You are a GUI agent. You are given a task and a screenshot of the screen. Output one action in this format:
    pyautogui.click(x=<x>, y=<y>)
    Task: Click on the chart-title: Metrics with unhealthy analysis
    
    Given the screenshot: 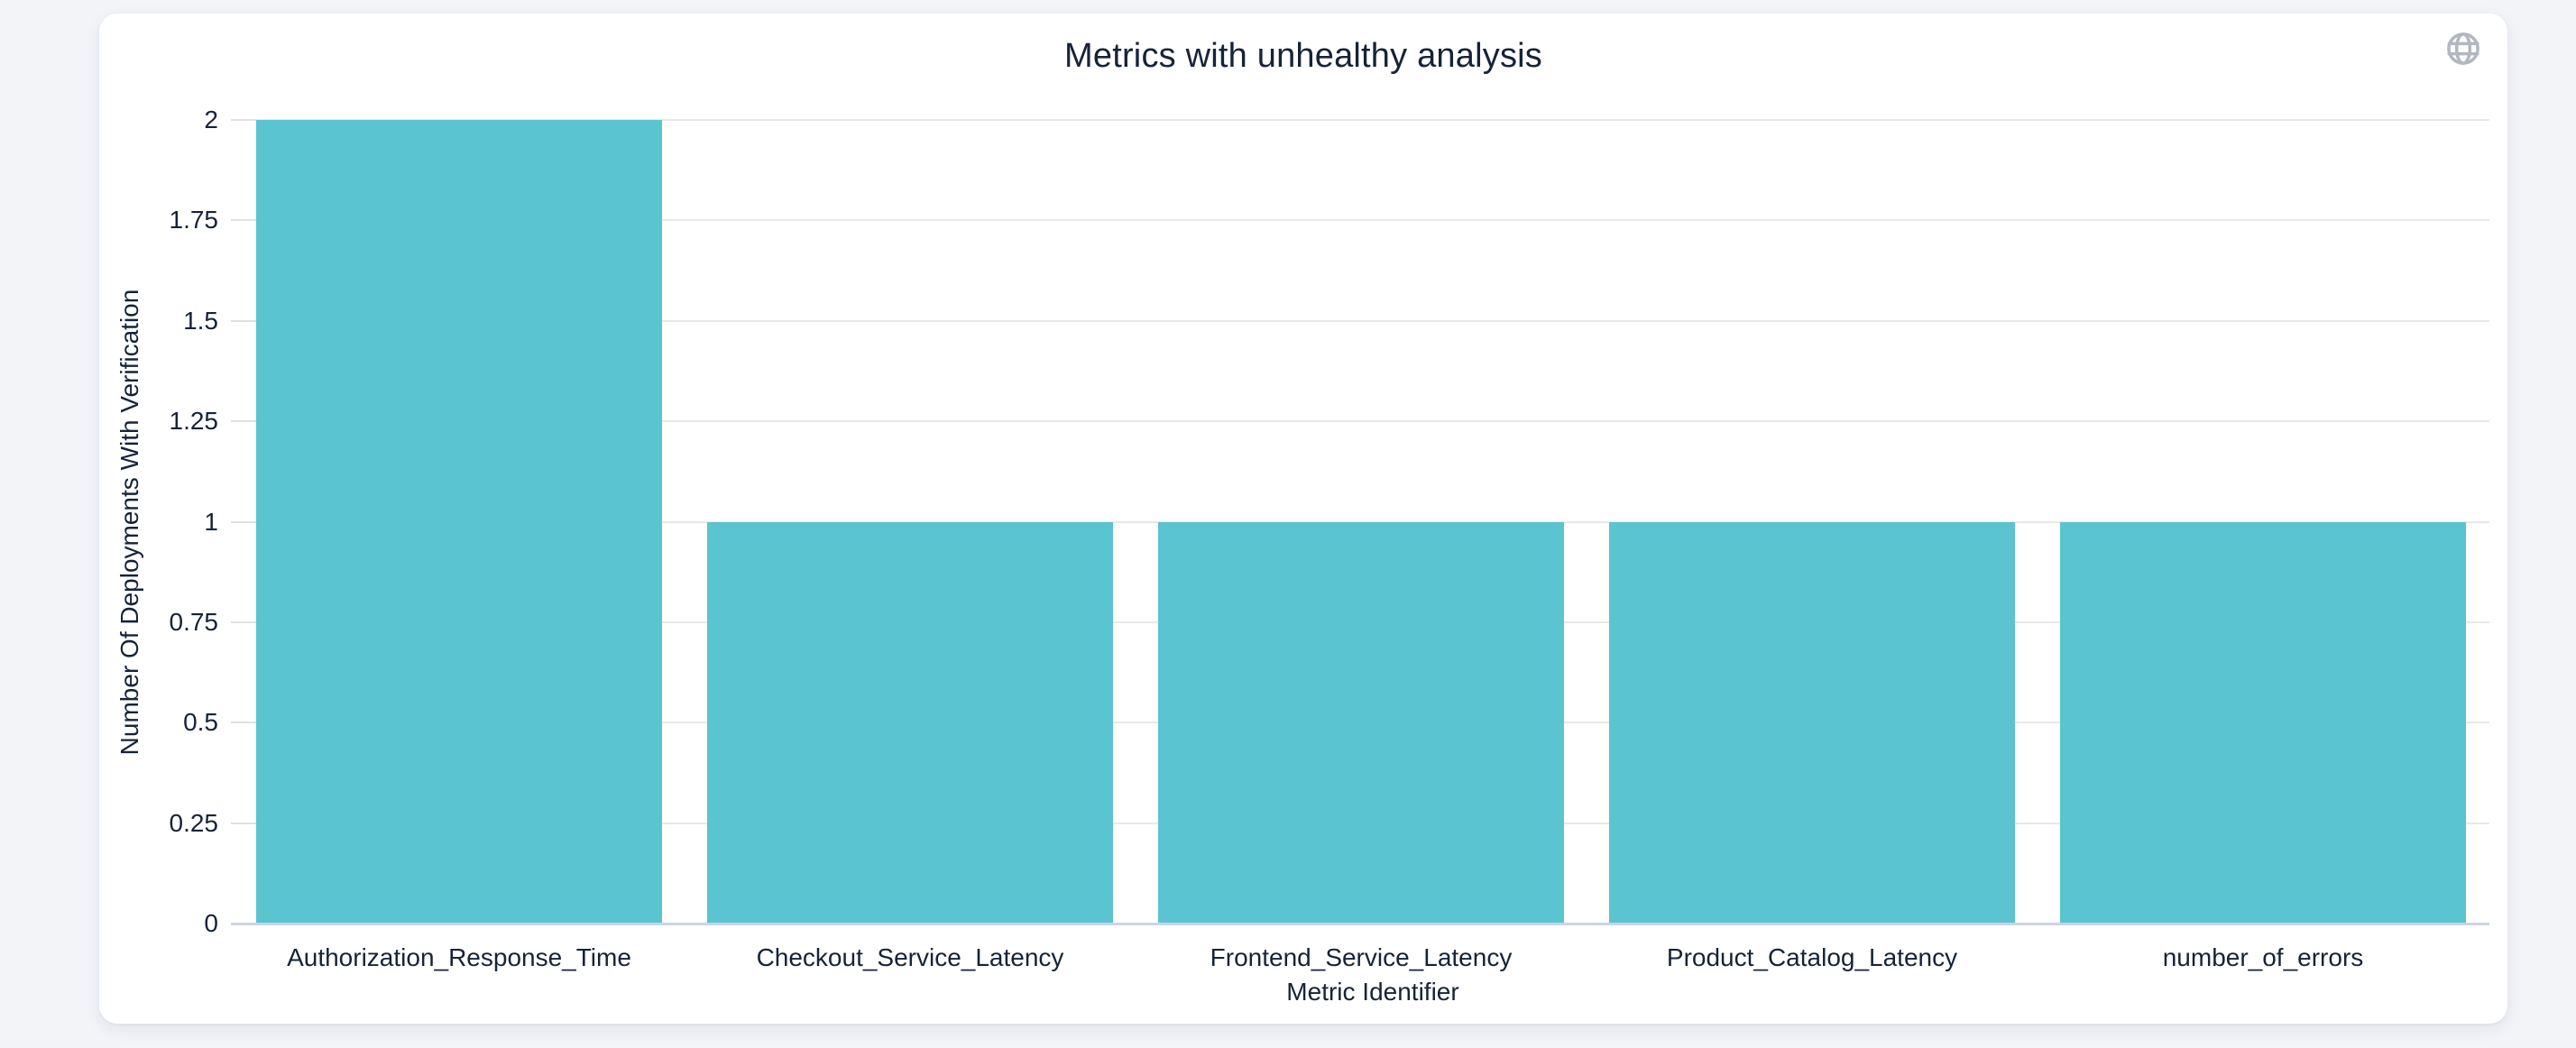 What is the action you would take?
    pyautogui.click(x=1303, y=56)
    